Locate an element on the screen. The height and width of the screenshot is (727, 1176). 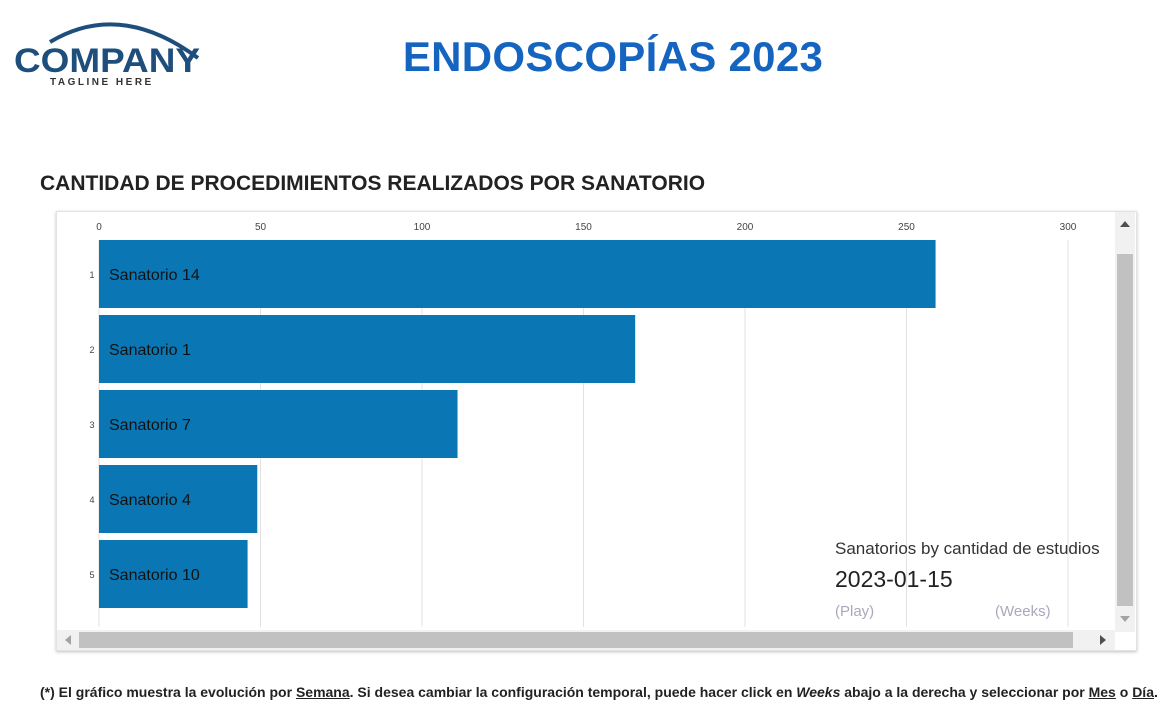
bar-label: Sanatorio 14 is located at coordinates (154, 275).